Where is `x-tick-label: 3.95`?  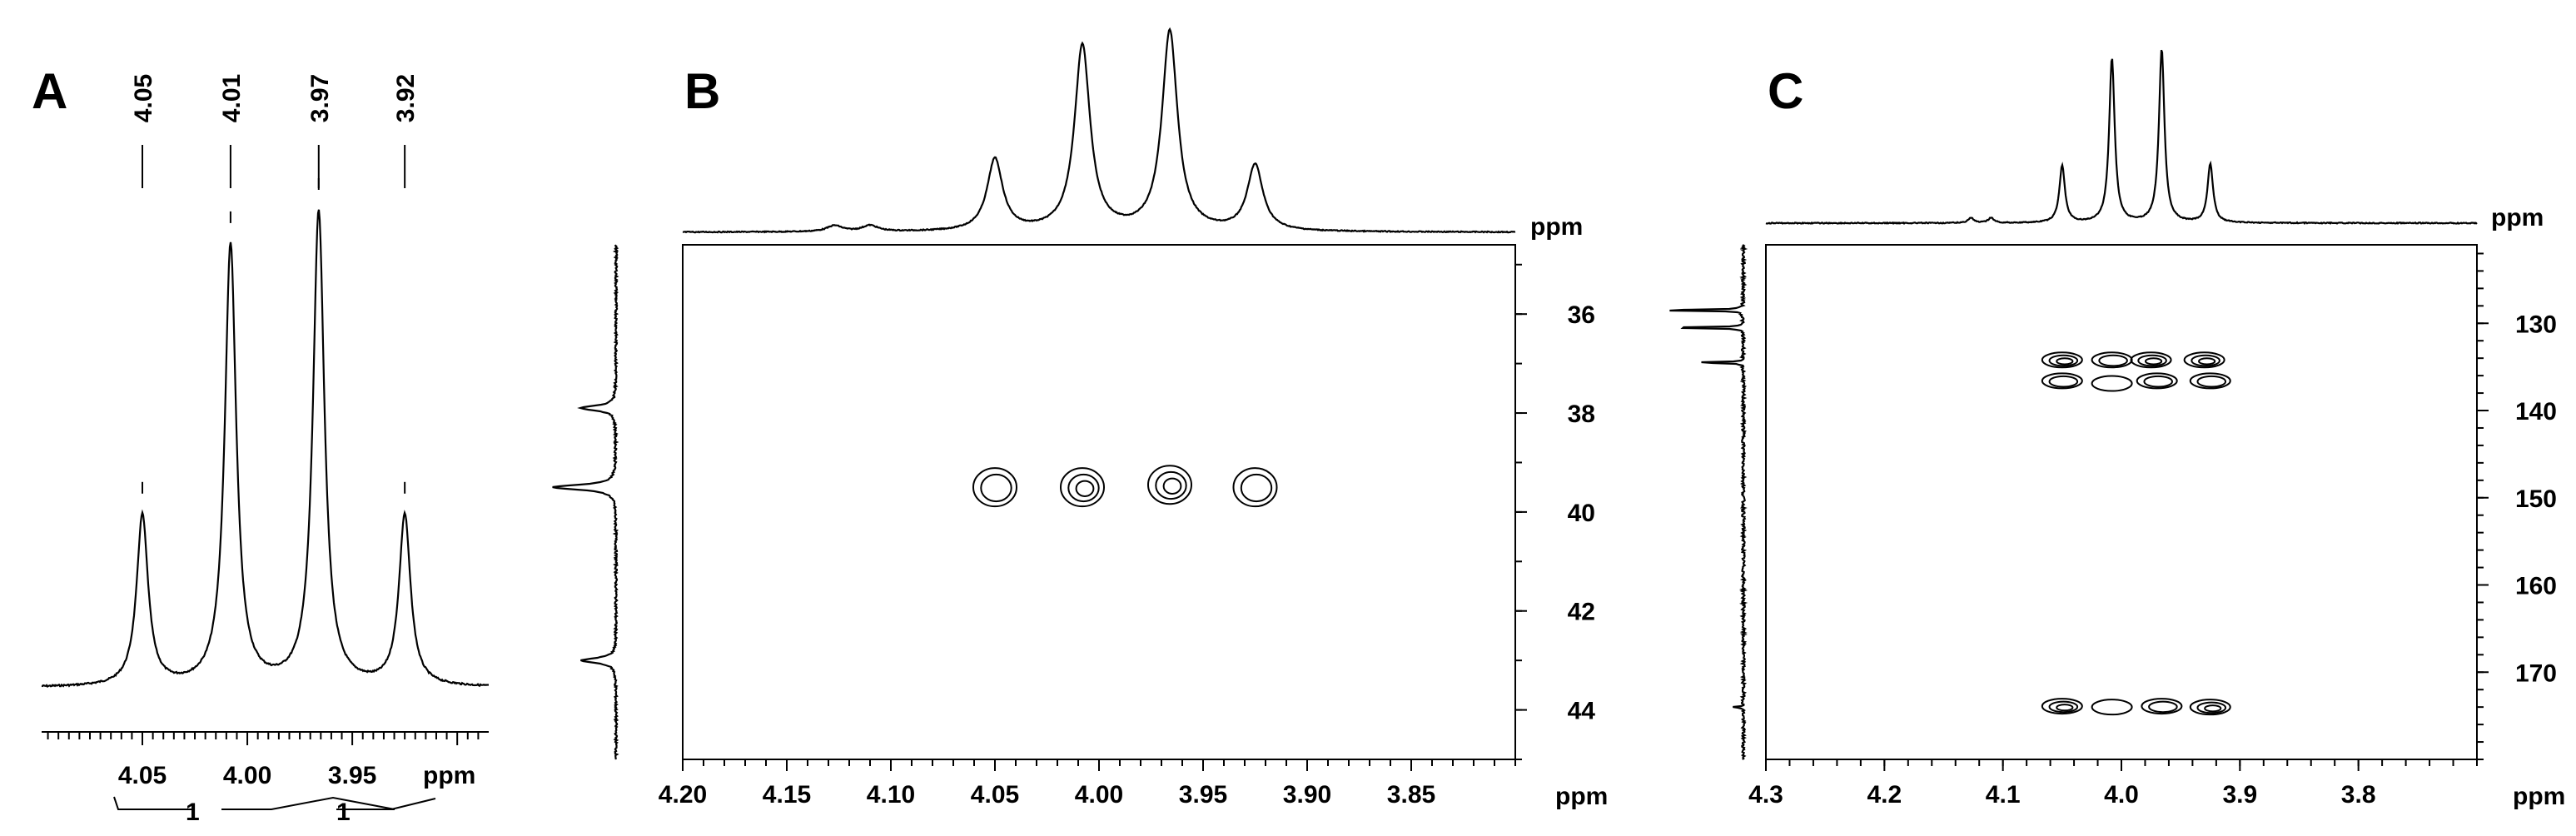 x-tick-label: 3.95 is located at coordinates (1203, 795).